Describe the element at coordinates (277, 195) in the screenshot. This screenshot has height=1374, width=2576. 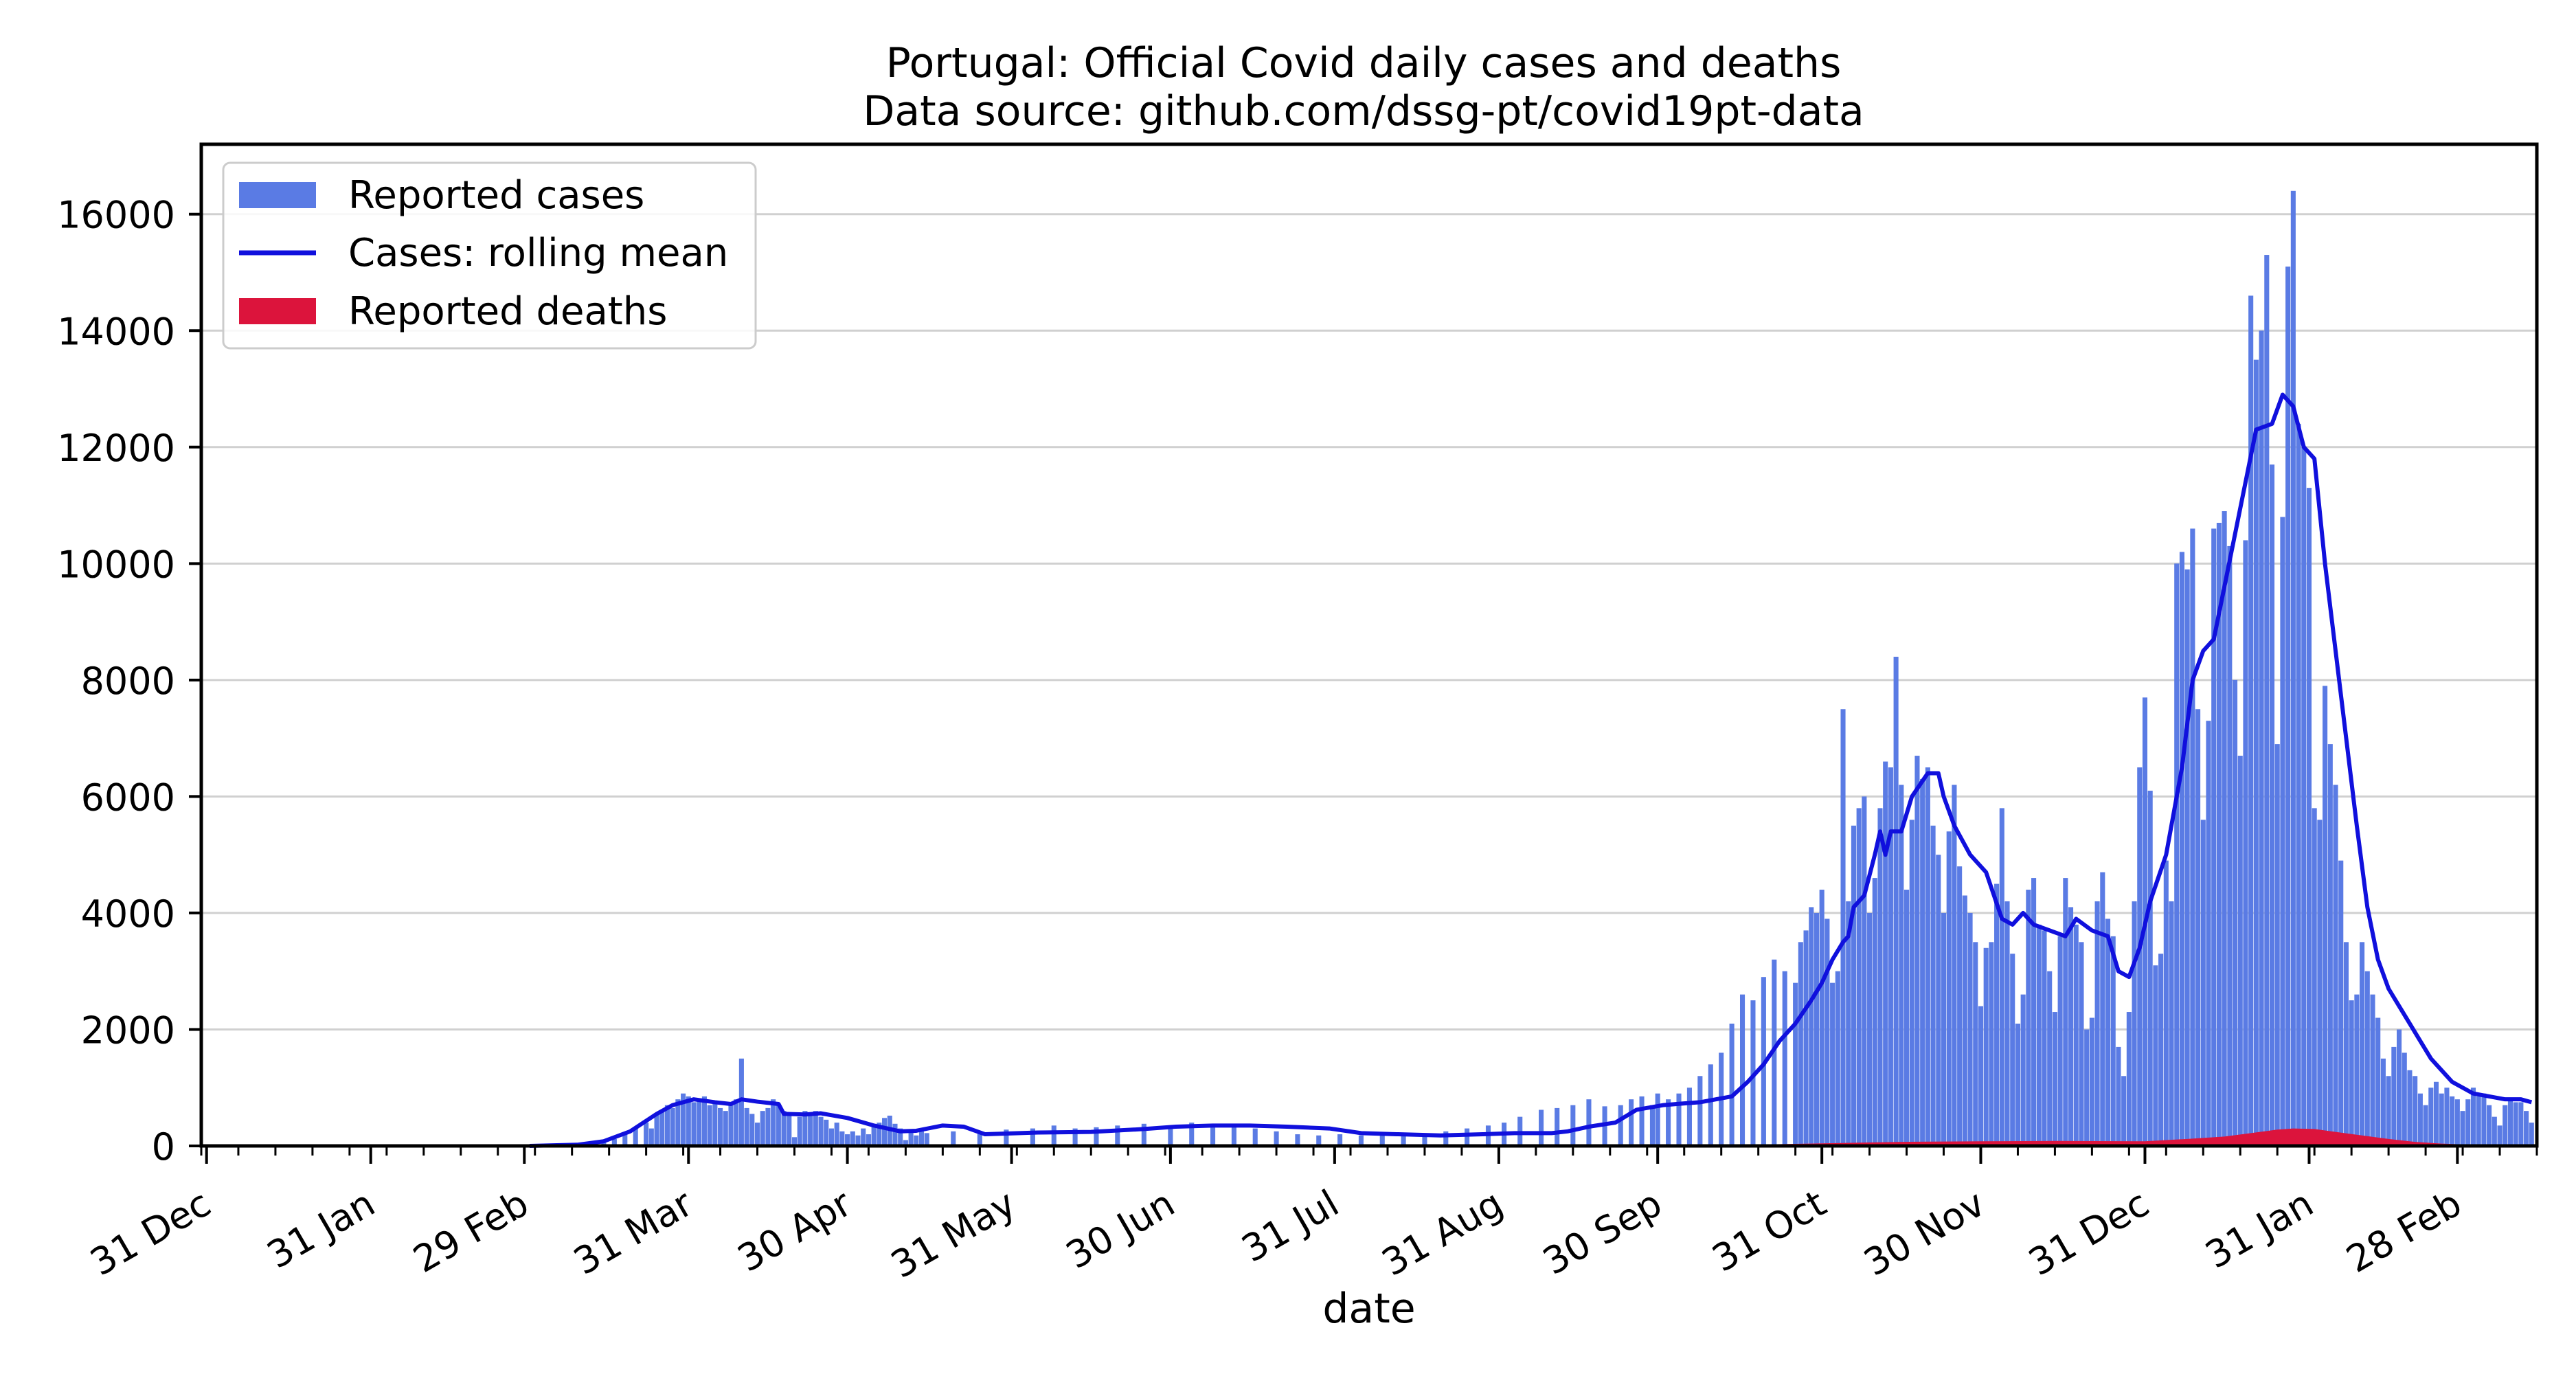
I see `legend-swatch-cases` at that location.